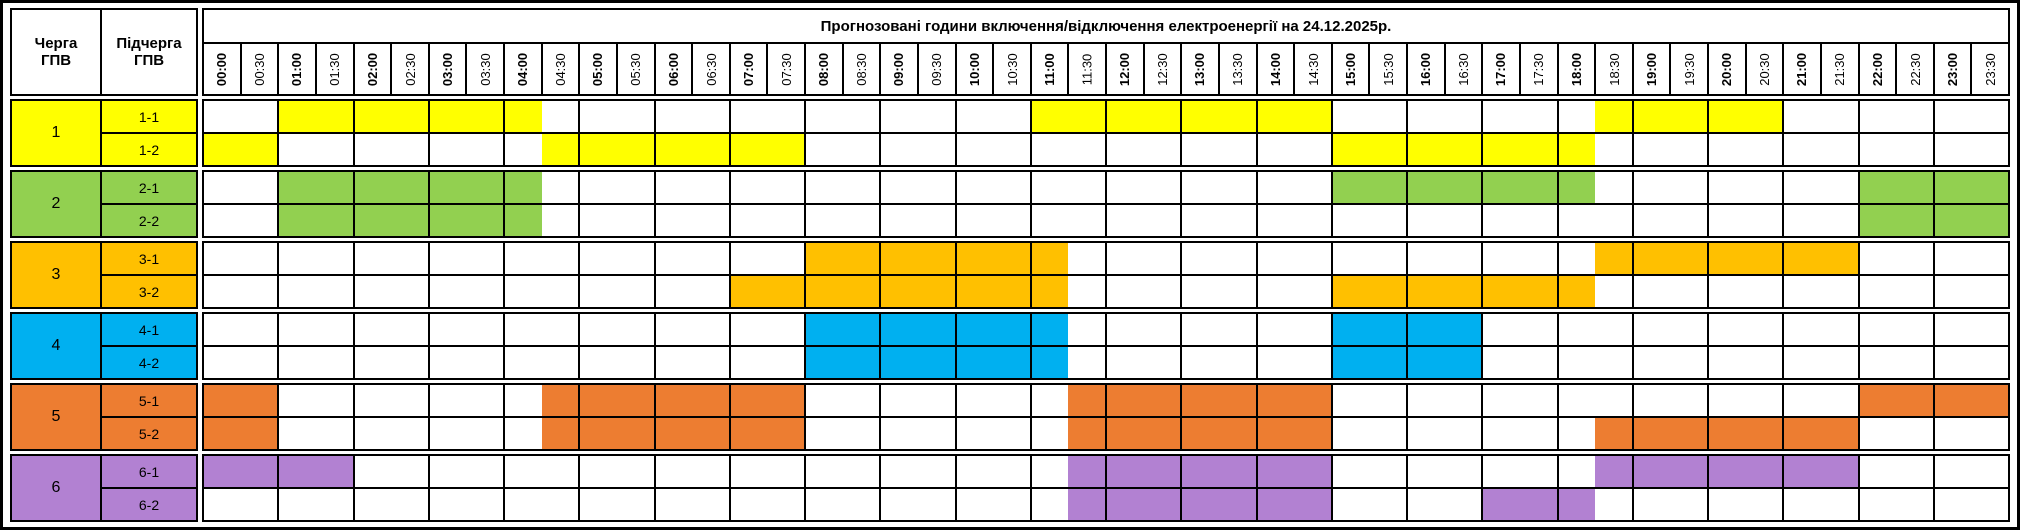 This screenshot has height=530, width=2020. What do you see at coordinates (57, 275) in the screenshot?
I see `queue-number-label: 3` at bounding box center [57, 275].